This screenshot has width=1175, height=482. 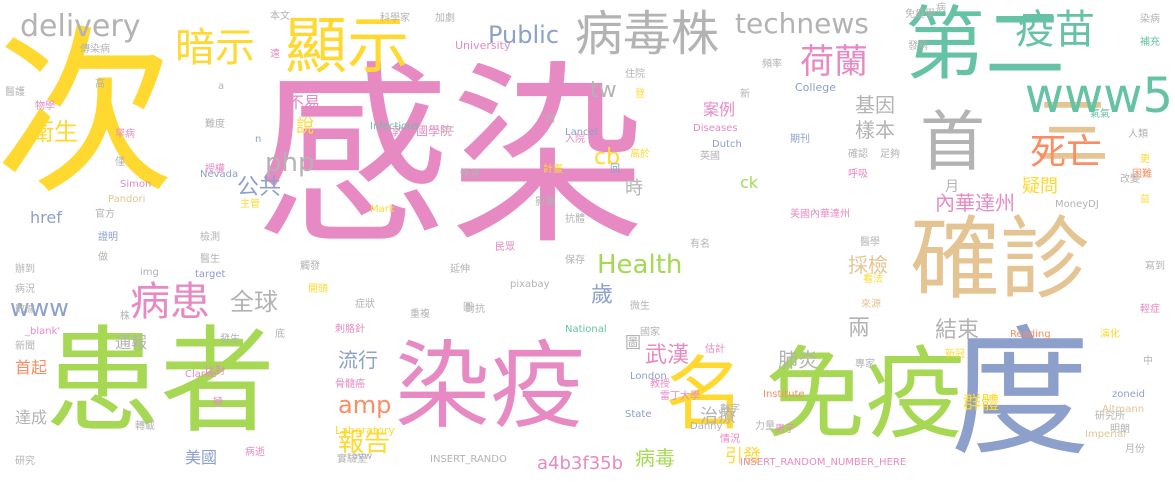 I want to click on word-cloud-term: Danny, so click(x=706, y=426).